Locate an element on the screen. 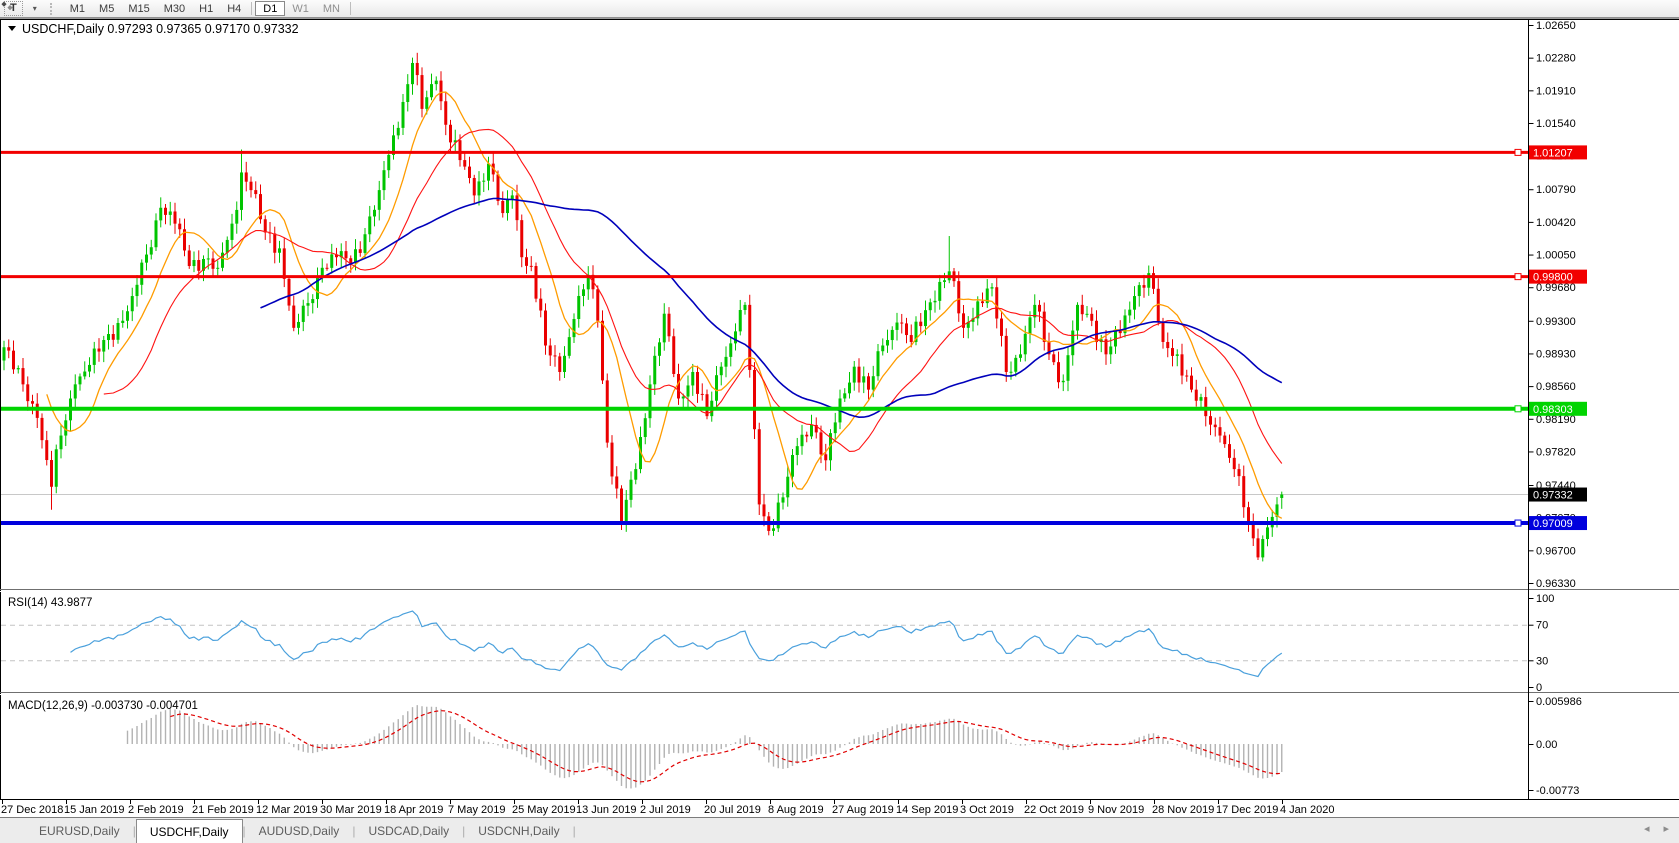 The image size is (1679, 843). svg-text: 18 Apr 2019 is located at coordinates (413, 810).